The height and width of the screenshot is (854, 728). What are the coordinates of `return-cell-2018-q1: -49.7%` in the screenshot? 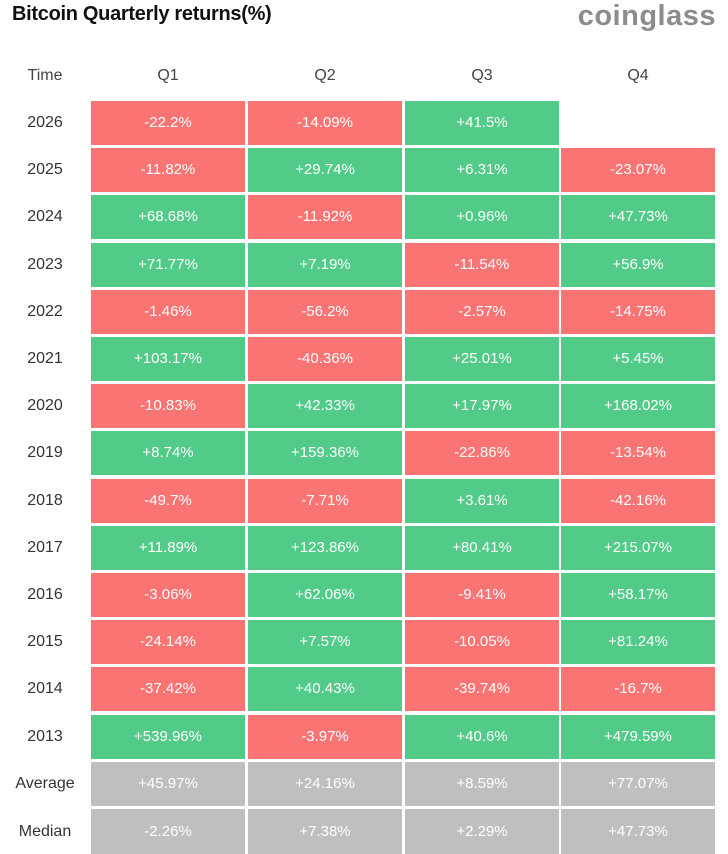 It's located at (168, 500).